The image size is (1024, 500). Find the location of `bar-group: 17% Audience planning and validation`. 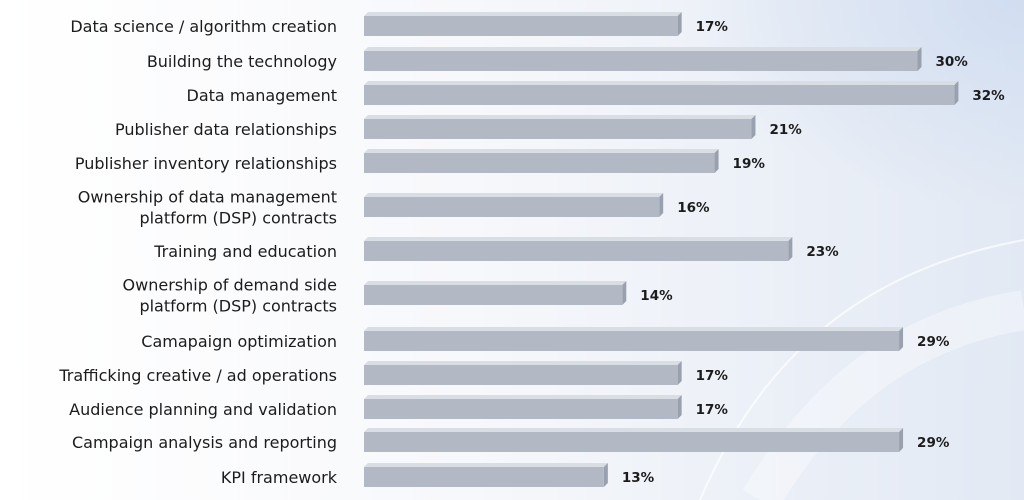

bar-group: 17% Audience planning and validation is located at coordinates (398, 407).